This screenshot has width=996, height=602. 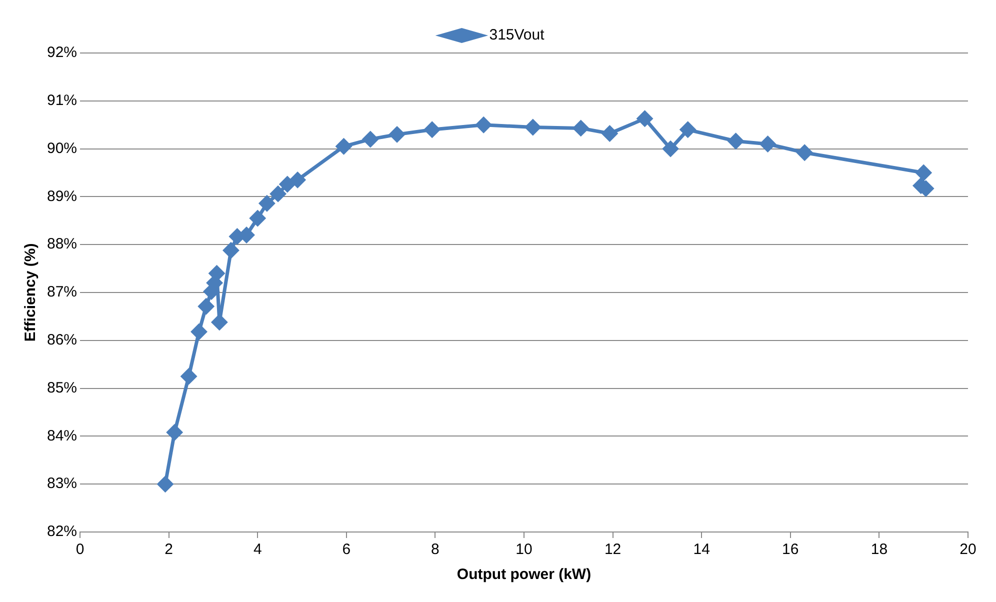 What do you see at coordinates (62, 483) in the screenshot?
I see `y-tick-label: 83%` at bounding box center [62, 483].